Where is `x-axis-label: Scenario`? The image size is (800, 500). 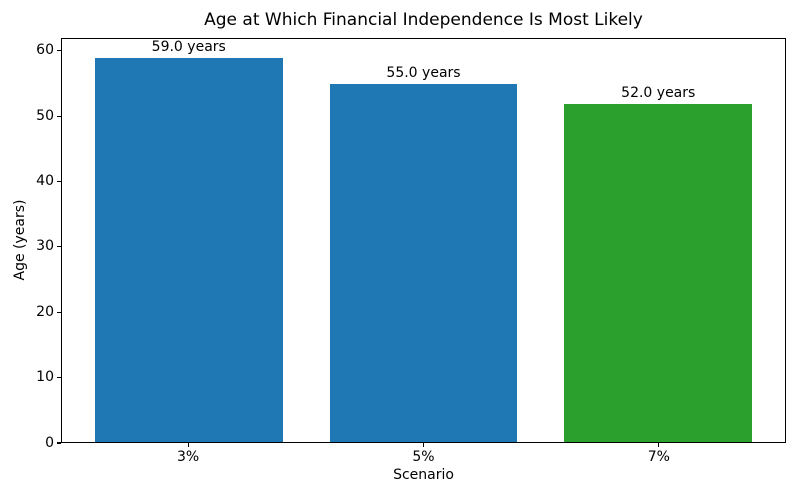 x-axis-label: Scenario is located at coordinates (423, 475).